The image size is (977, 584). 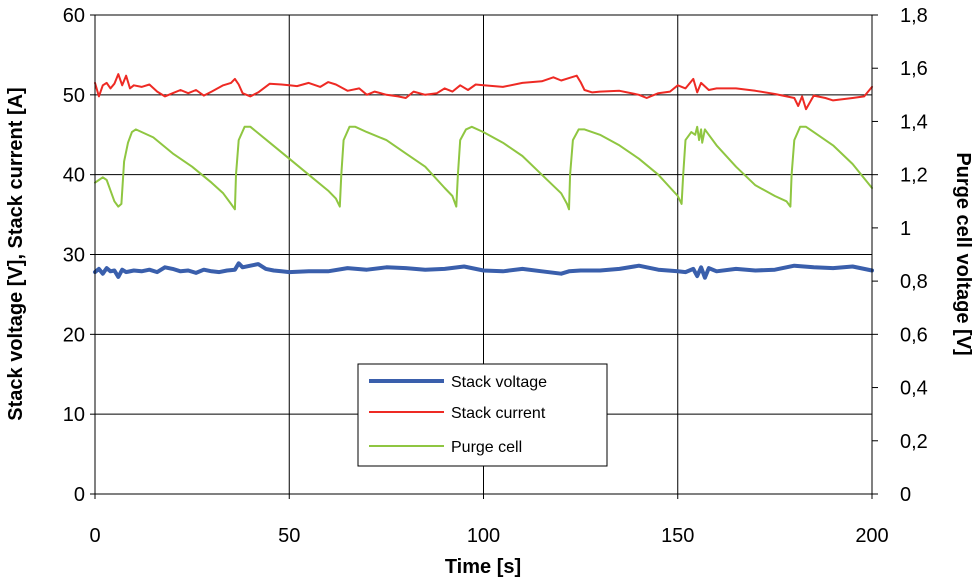 What do you see at coordinates (483, 567) in the screenshot?
I see `x-axis-title: Time [s]` at bounding box center [483, 567].